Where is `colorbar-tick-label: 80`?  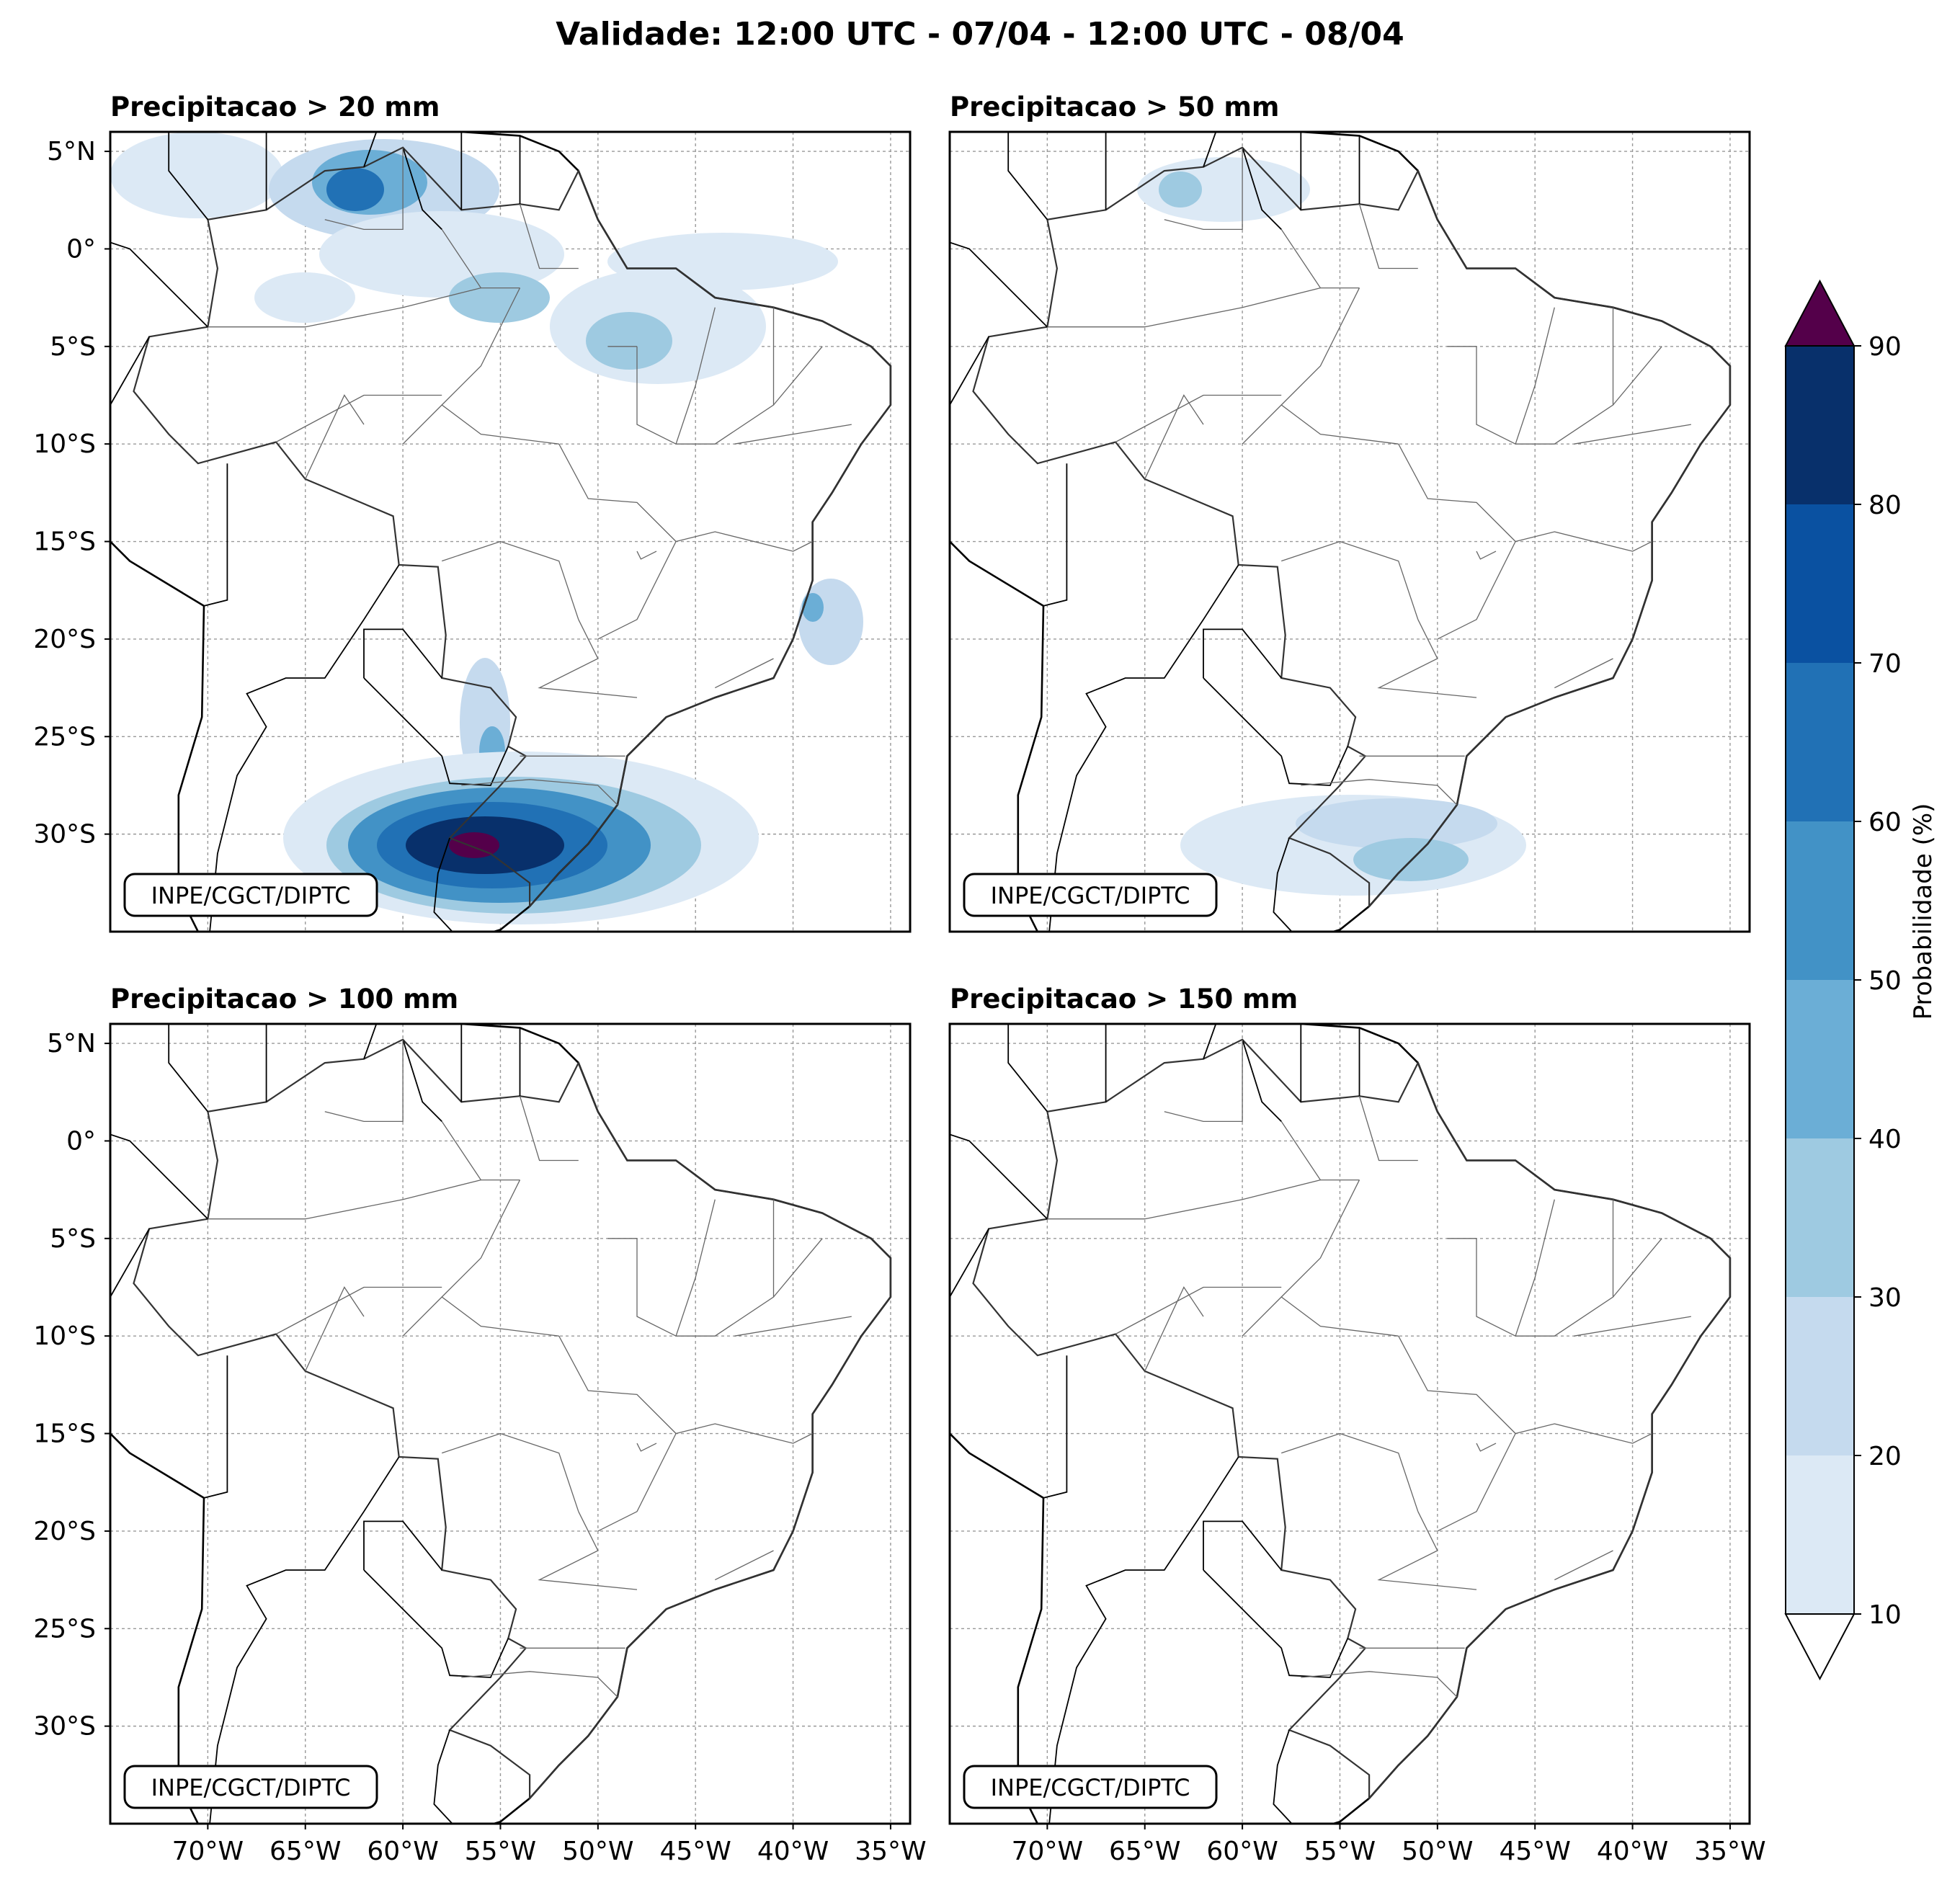 colorbar-tick-label: 80 is located at coordinates (1885, 505).